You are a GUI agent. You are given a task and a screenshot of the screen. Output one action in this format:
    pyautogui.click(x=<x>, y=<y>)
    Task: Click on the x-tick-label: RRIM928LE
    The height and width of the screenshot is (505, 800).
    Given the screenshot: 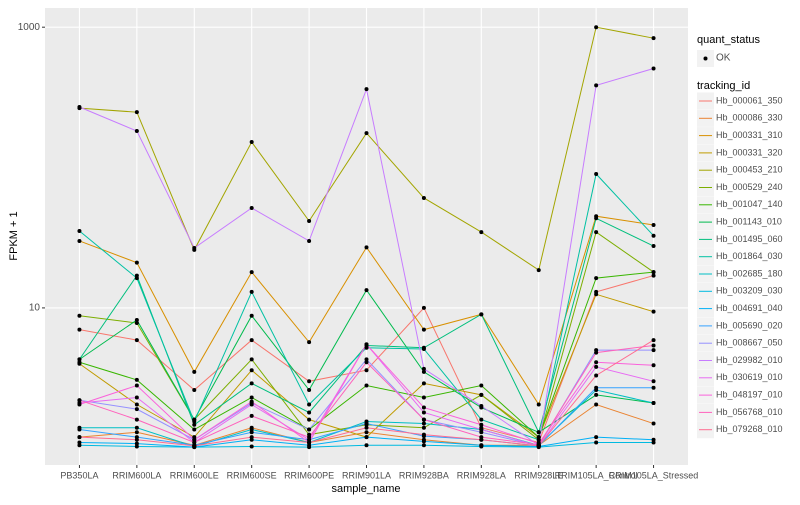 What is the action you would take?
    pyautogui.click(x=538, y=475)
    